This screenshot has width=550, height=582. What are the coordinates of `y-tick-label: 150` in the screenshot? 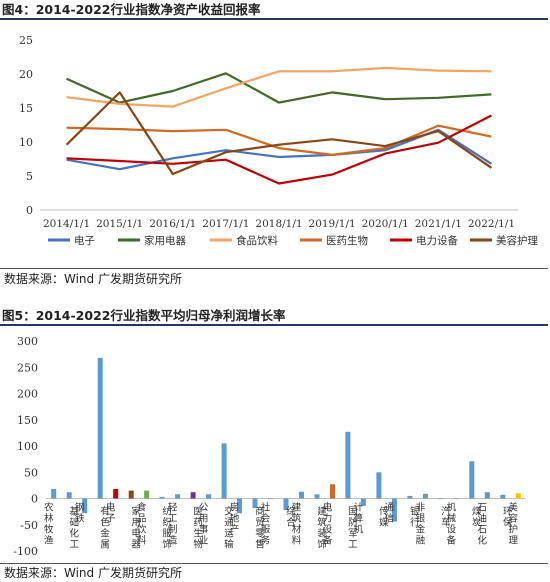 It's located at (27, 420).